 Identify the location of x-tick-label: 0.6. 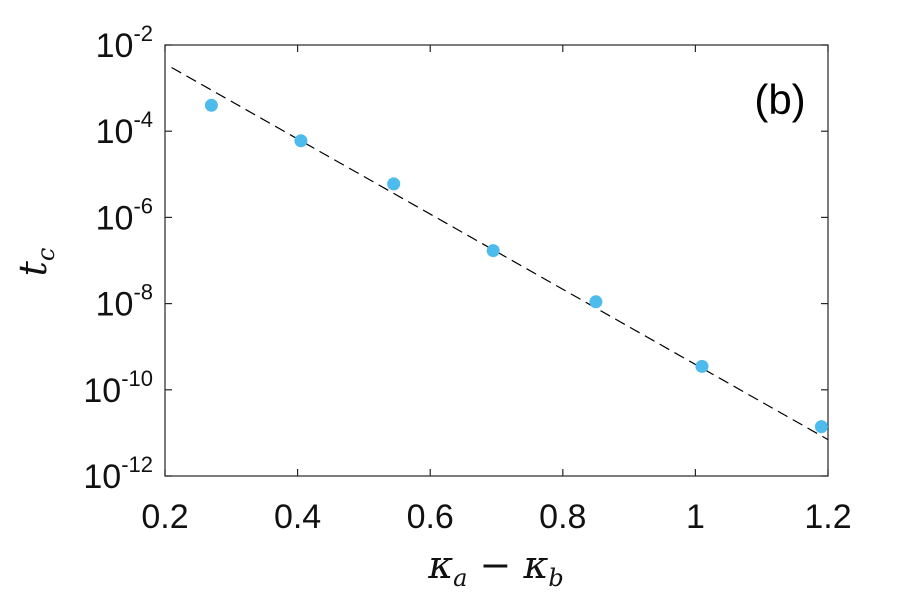
(430, 517).